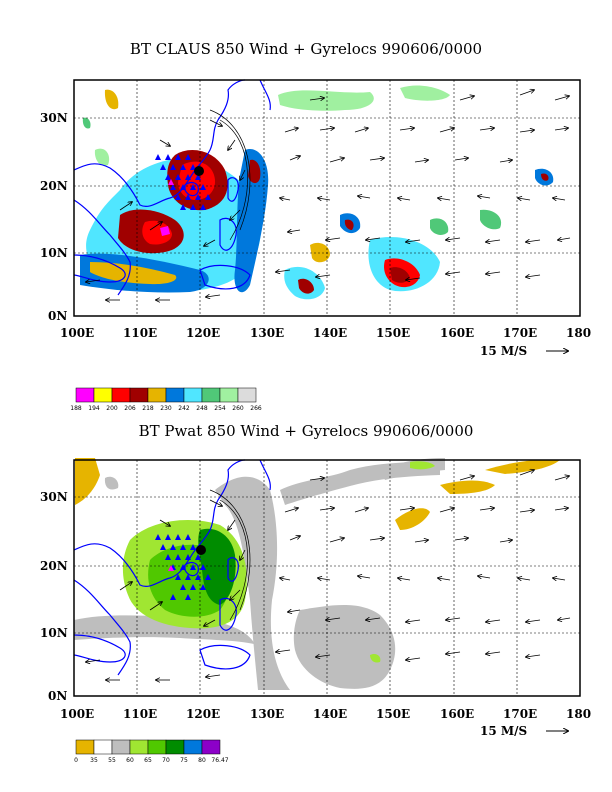 This screenshot has height=792, width=612. Describe the element at coordinates (184, 408) in the screenshot. I see `colorbar-label: 242` at that location.